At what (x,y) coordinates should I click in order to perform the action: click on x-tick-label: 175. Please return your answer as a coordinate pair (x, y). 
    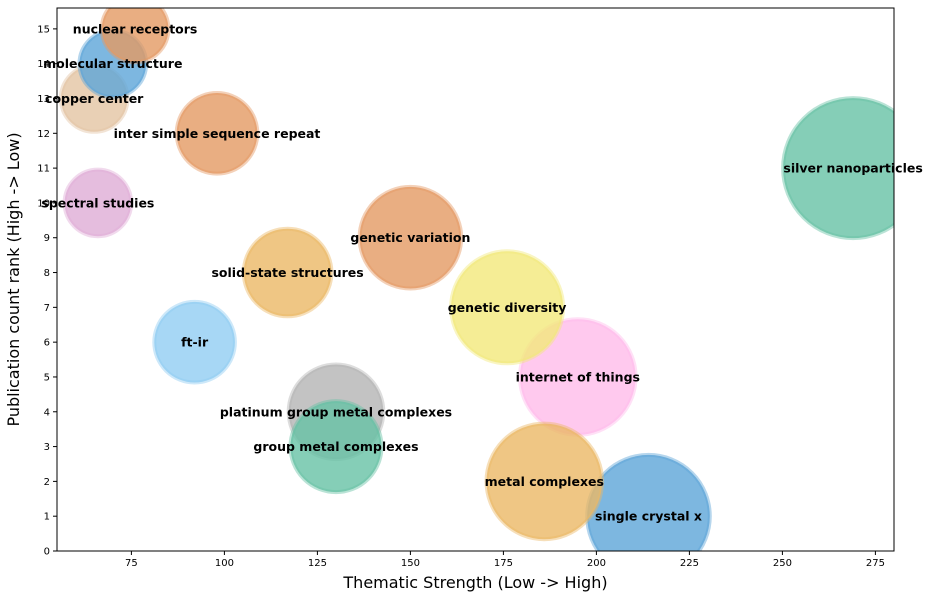
    Looking at the image, I should click on (503, 563).